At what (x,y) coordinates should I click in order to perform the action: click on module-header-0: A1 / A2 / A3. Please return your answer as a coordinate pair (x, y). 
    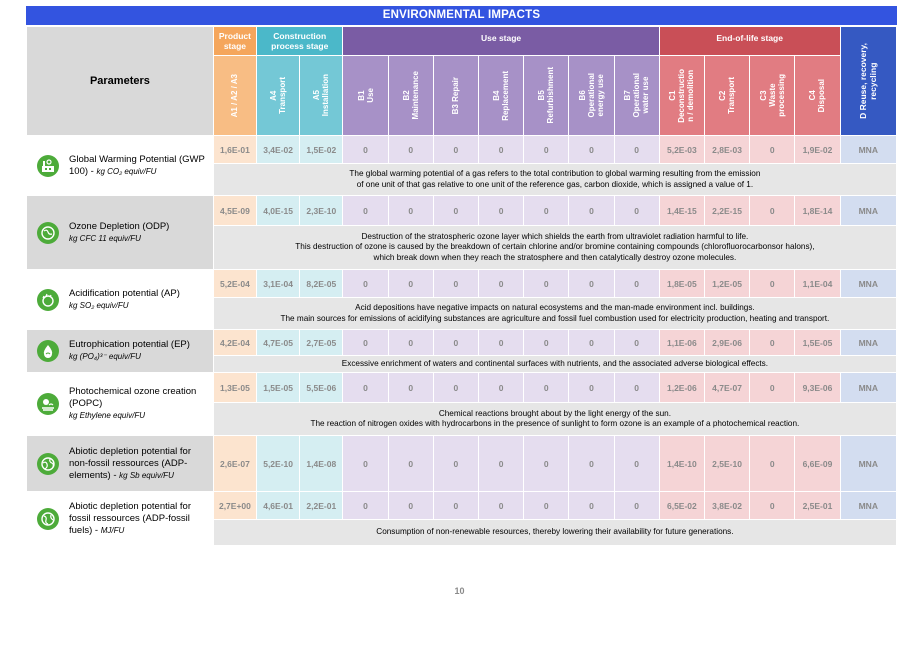
    Looking at the image, I should click on (235, 95).